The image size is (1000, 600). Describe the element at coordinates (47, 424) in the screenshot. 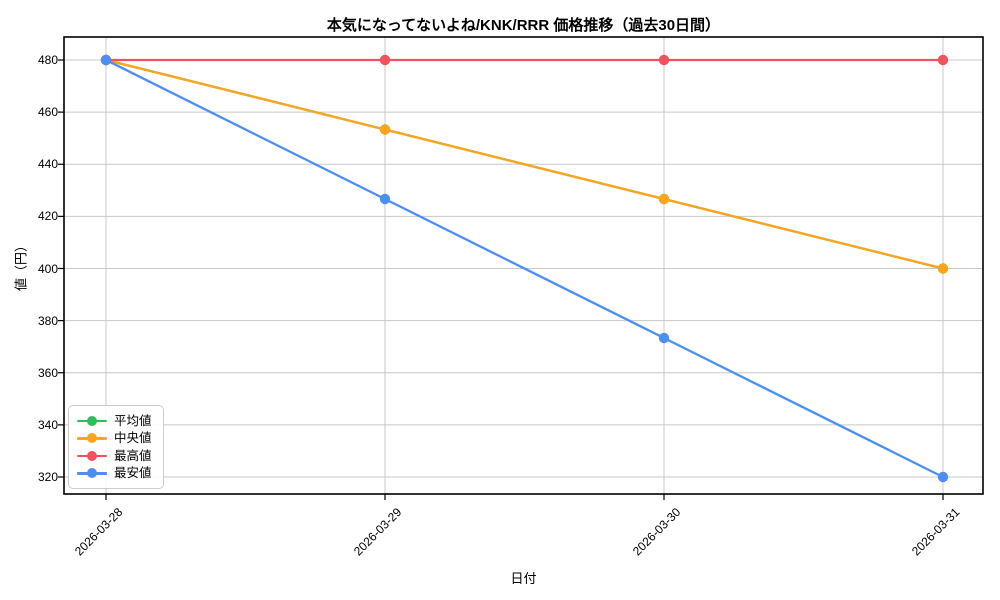

I see `y-tick-label: 340` at that location.